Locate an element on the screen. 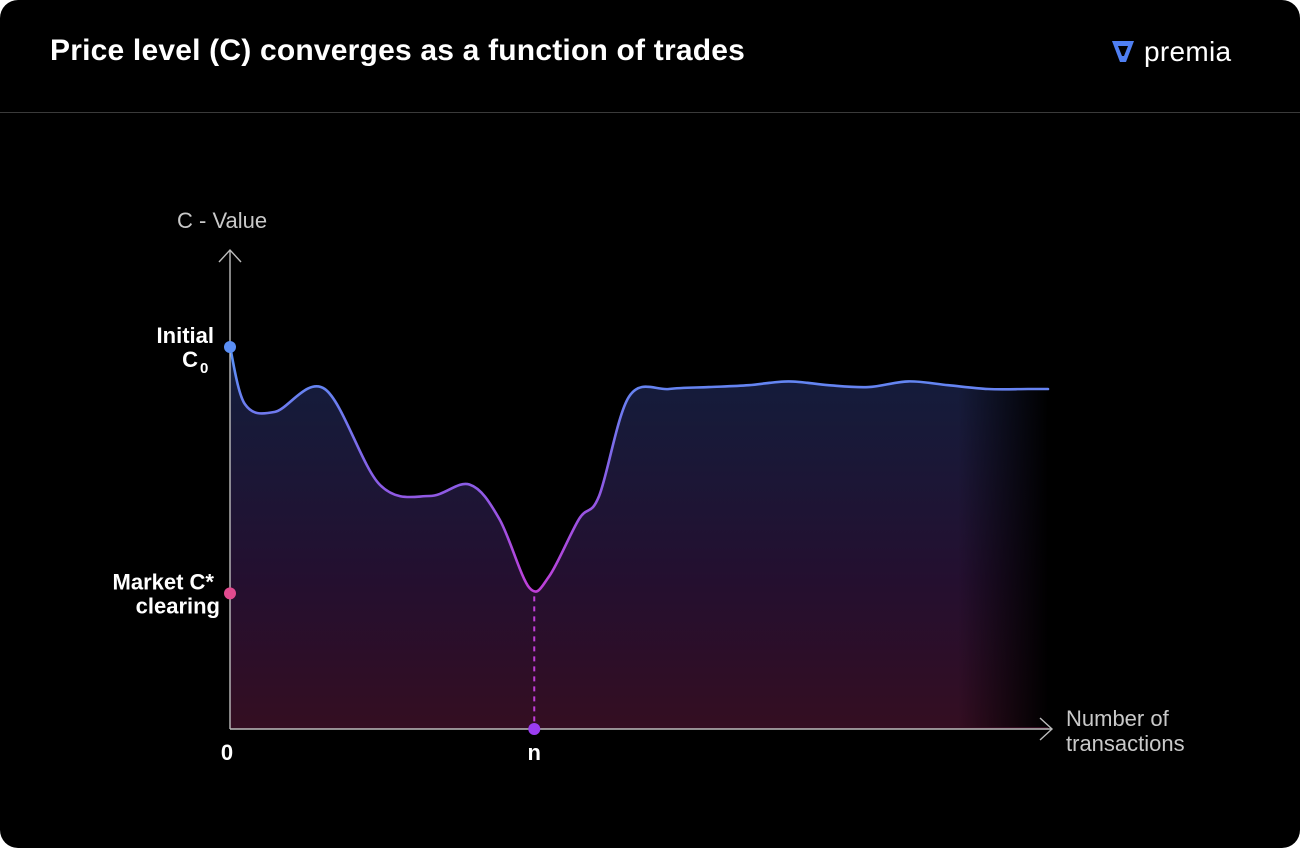 The width and height of the screenshot is (1300, 848). c0-subscript: 0 is located at coordinates (204, 368).